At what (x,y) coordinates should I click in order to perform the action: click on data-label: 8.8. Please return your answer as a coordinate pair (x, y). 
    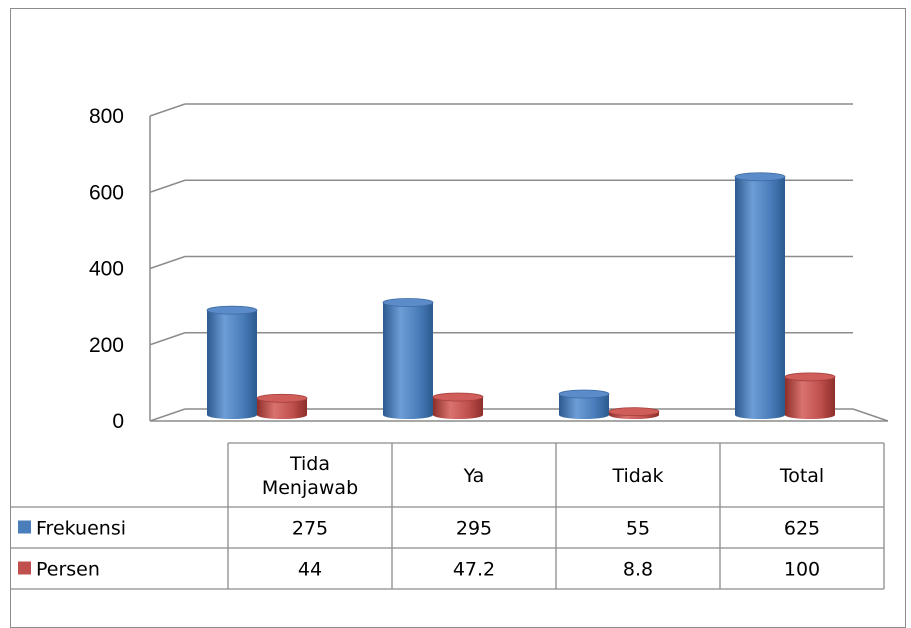
    Looking at the image, I should click on (638, 570).